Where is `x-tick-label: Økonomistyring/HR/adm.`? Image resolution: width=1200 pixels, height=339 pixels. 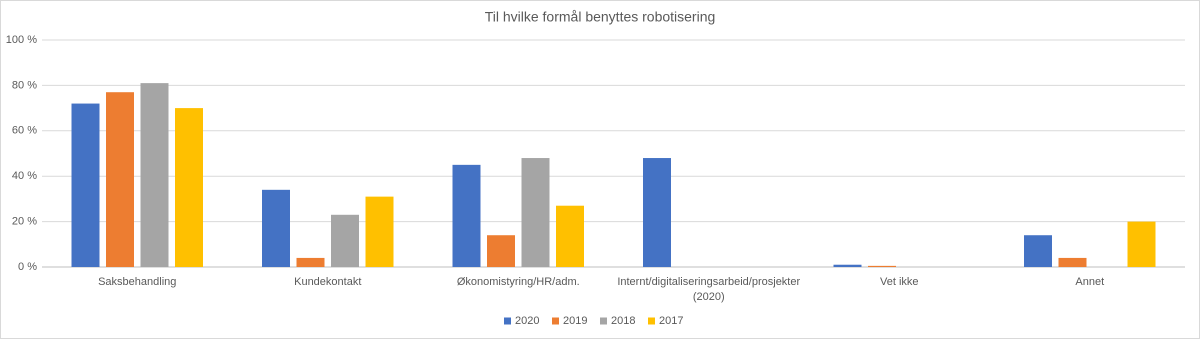 x-tick-label: Økonomistyring/HR/adm. is located at coordinates (518, 282).